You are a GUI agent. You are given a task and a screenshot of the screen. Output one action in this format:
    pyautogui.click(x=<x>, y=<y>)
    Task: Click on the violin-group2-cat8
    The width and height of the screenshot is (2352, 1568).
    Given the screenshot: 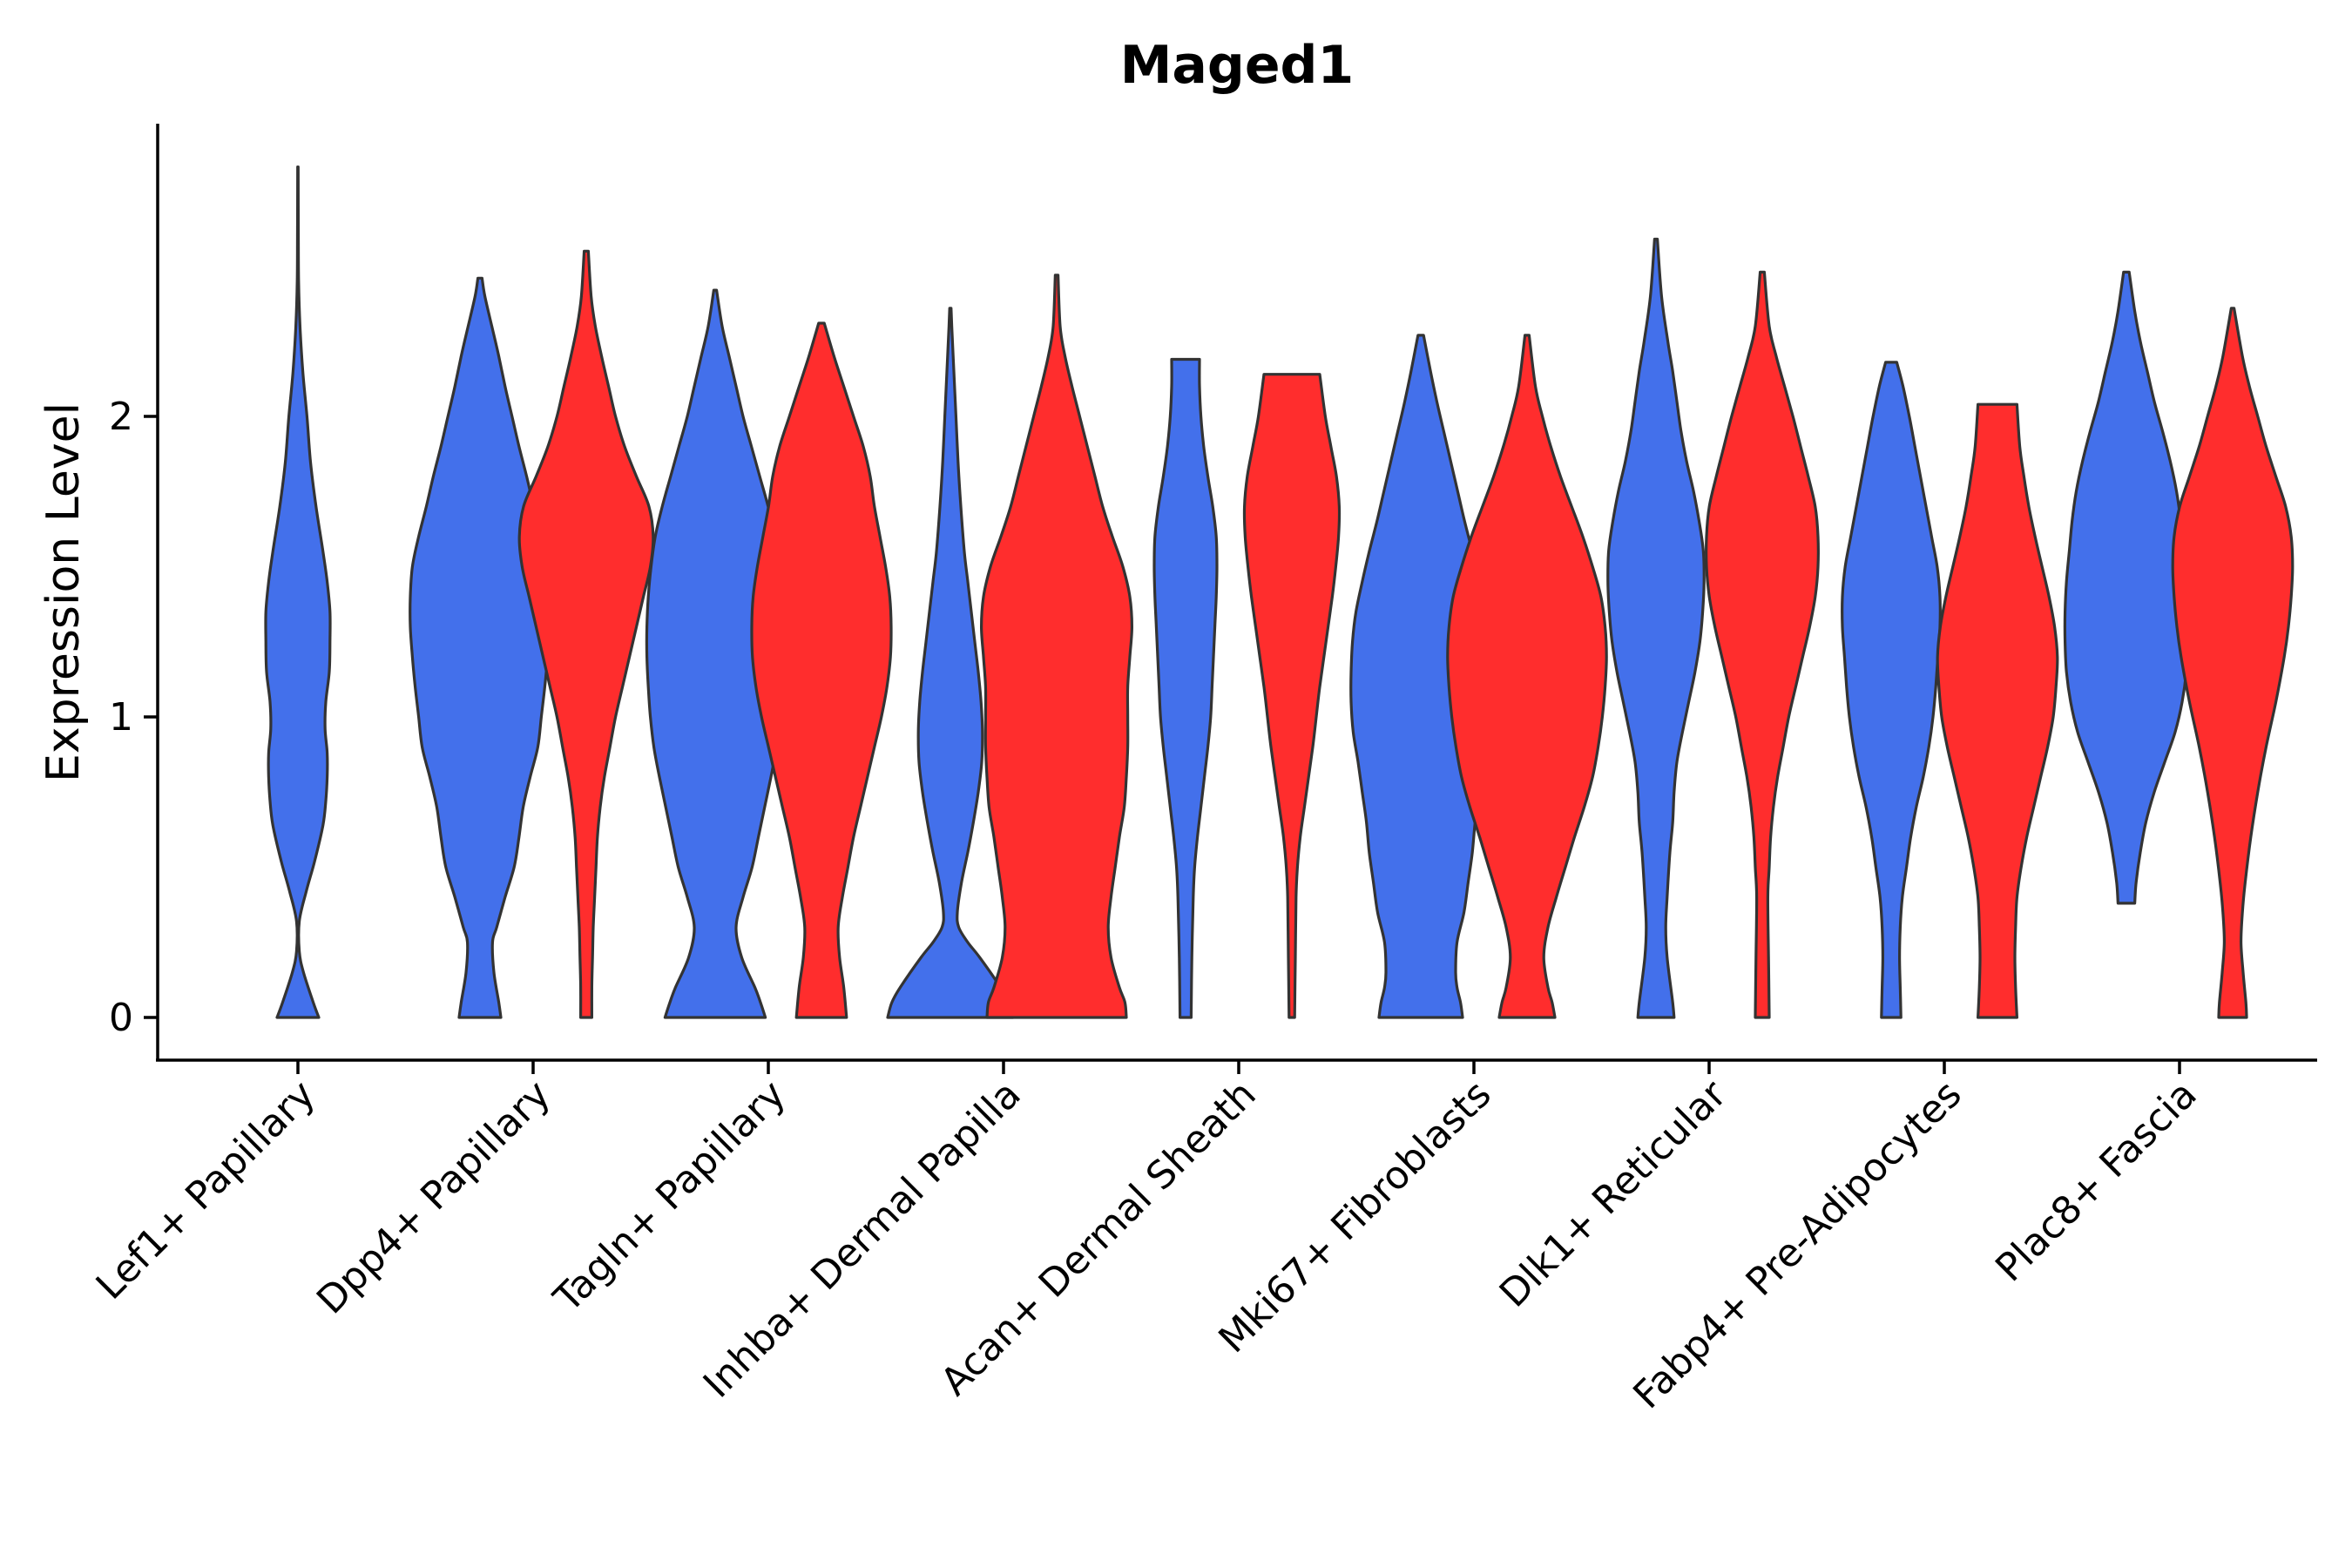 What is the action you would take?
    pyautogui.click(x=2233, y=663)
    